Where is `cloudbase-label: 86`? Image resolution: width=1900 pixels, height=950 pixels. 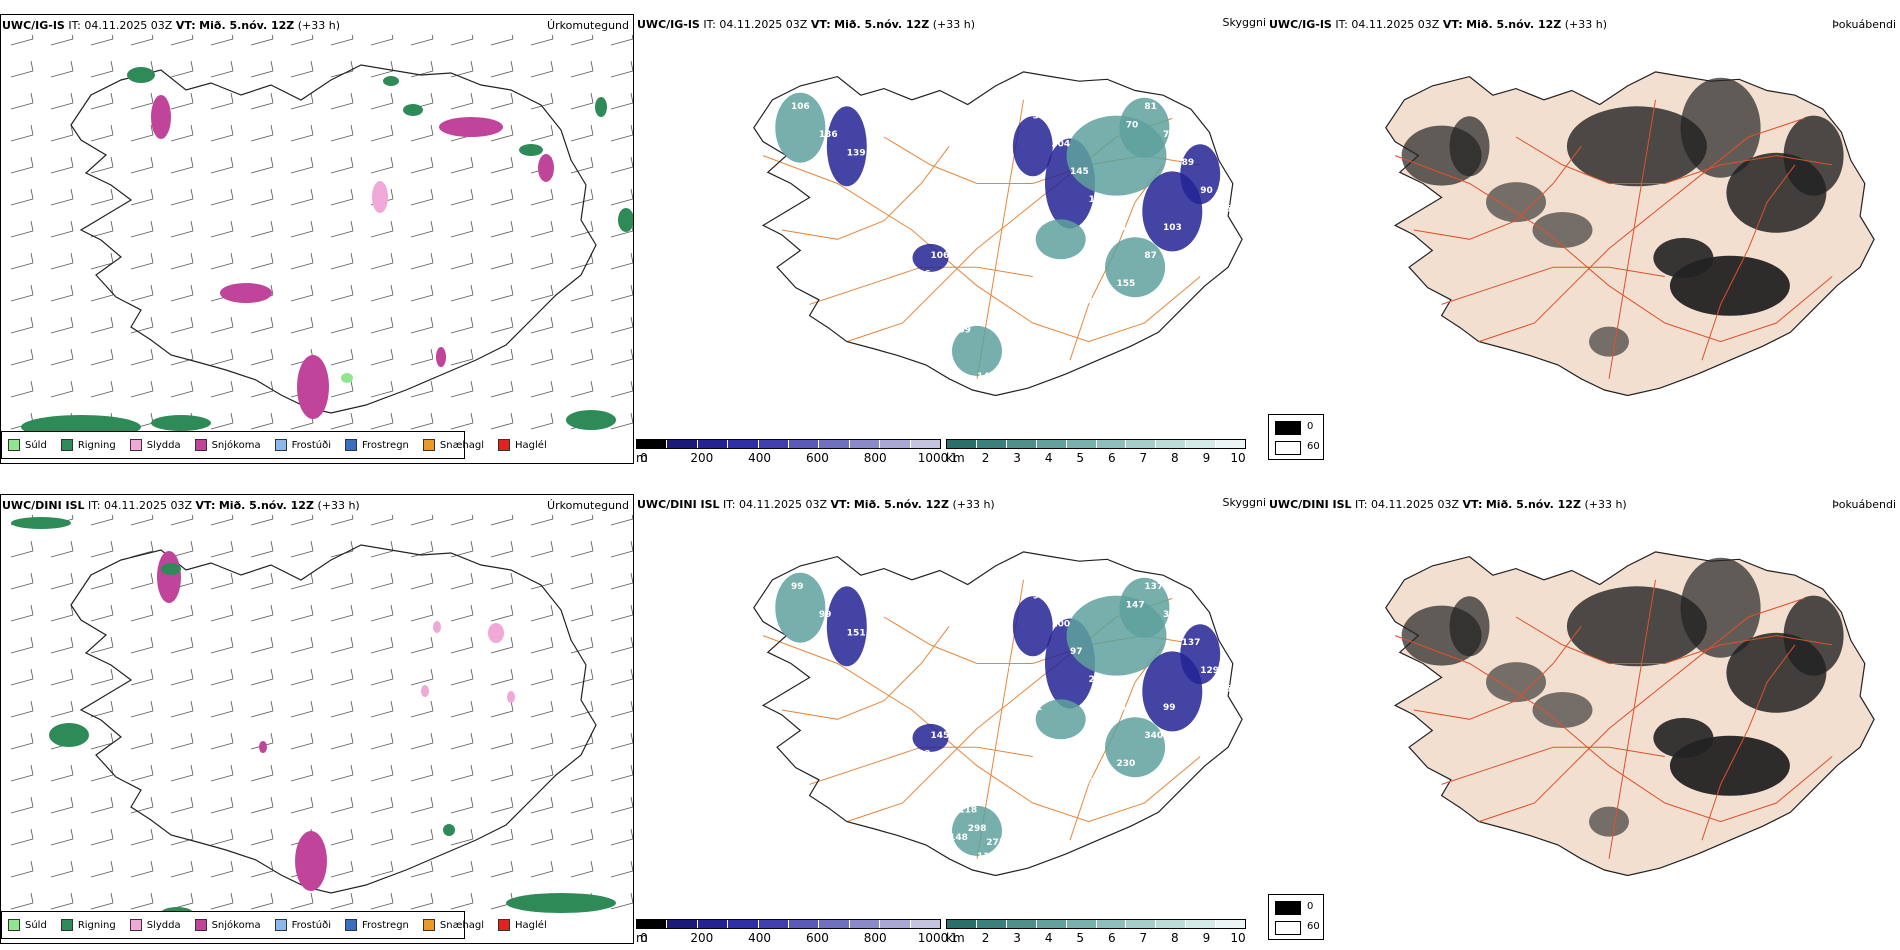
cloudbase-label: 86 is located at coordinates (1225, 209).